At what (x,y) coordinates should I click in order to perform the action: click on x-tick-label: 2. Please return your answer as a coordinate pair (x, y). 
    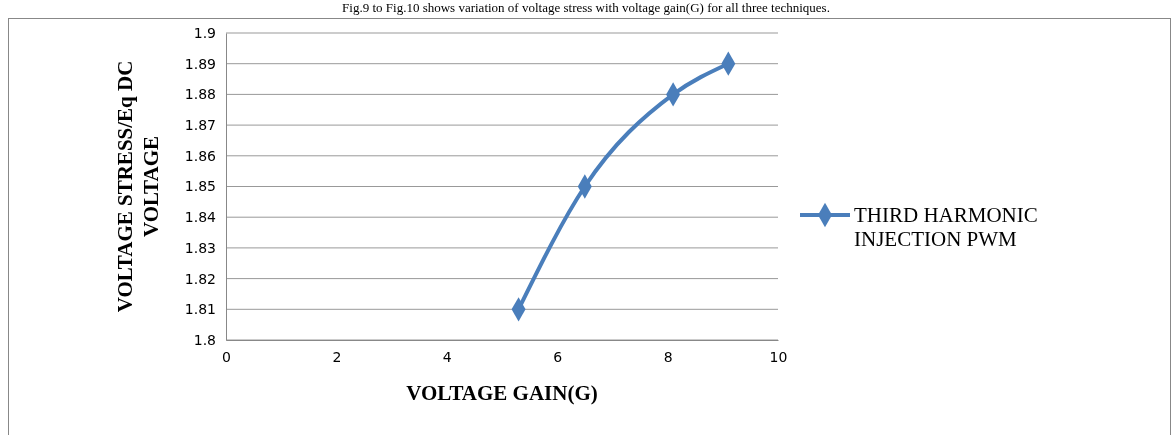
    Looking at the image, I should click on (337, 356).